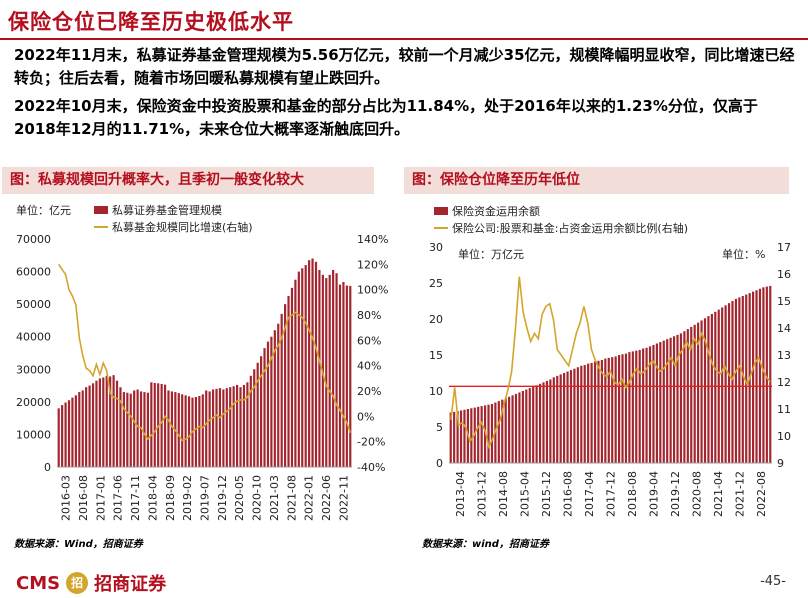 This screenshot has width=808, height=598. What do you see at coordinates (33, 337) in the screenshot?
I see `y-left-tick-label: 40000` at bounding box center [33, 337].